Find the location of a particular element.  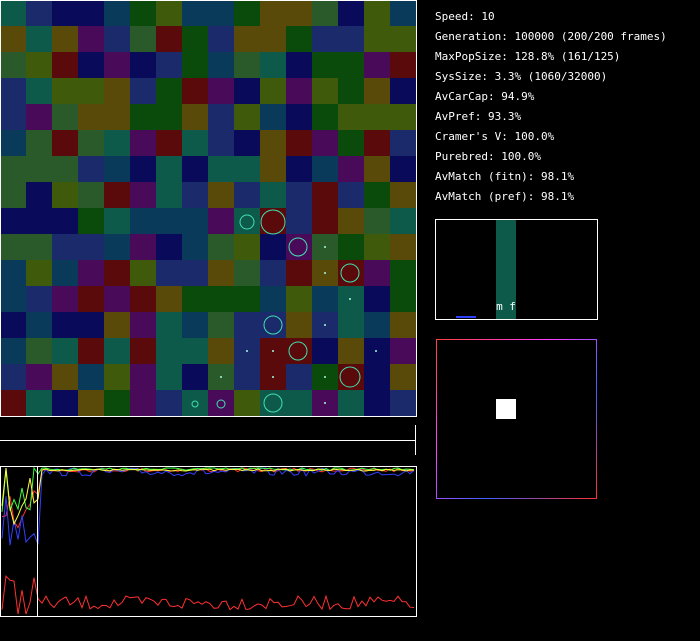

trace is located at coordinates (208, 506).